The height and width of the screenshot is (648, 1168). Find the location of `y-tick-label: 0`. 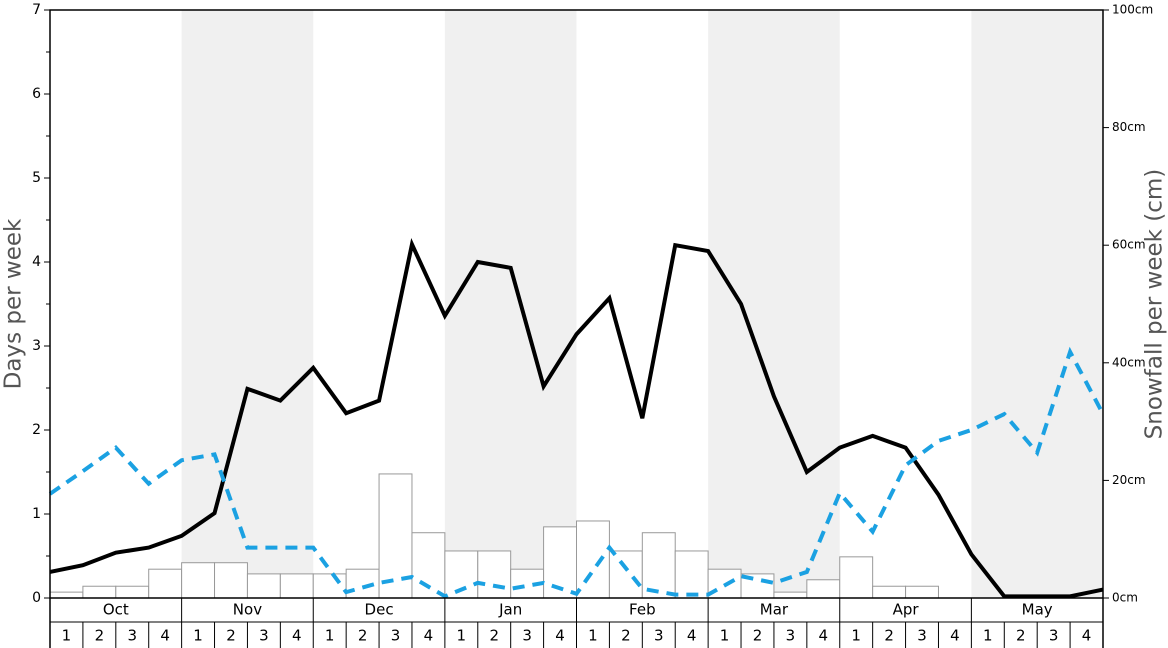

y-tick-label: 0 is located at coordinates (36, 598).